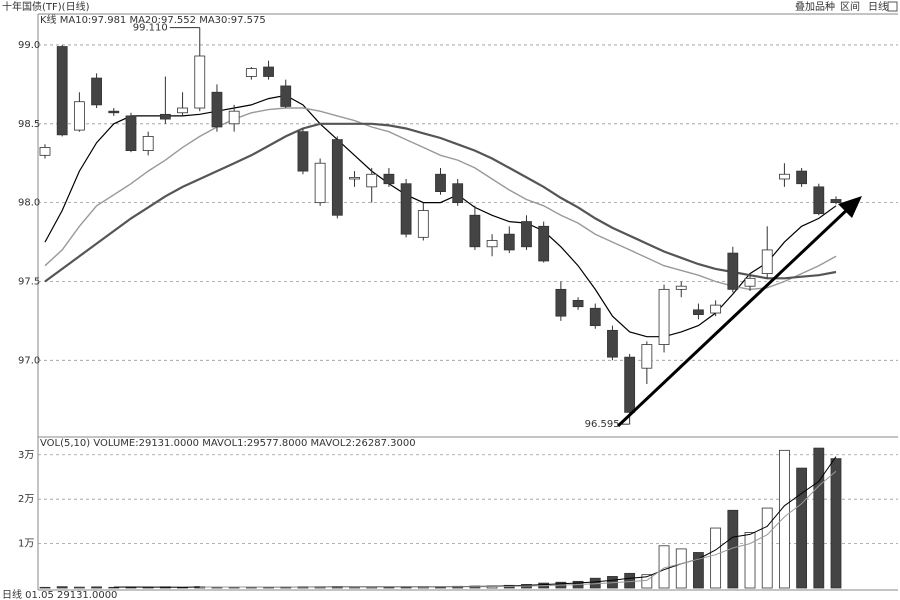  What do you see at coordinates (59, 594) in the screenshot?
I see `footer: 日线 01.05 29131.0000` at bounding box center [59, 594].